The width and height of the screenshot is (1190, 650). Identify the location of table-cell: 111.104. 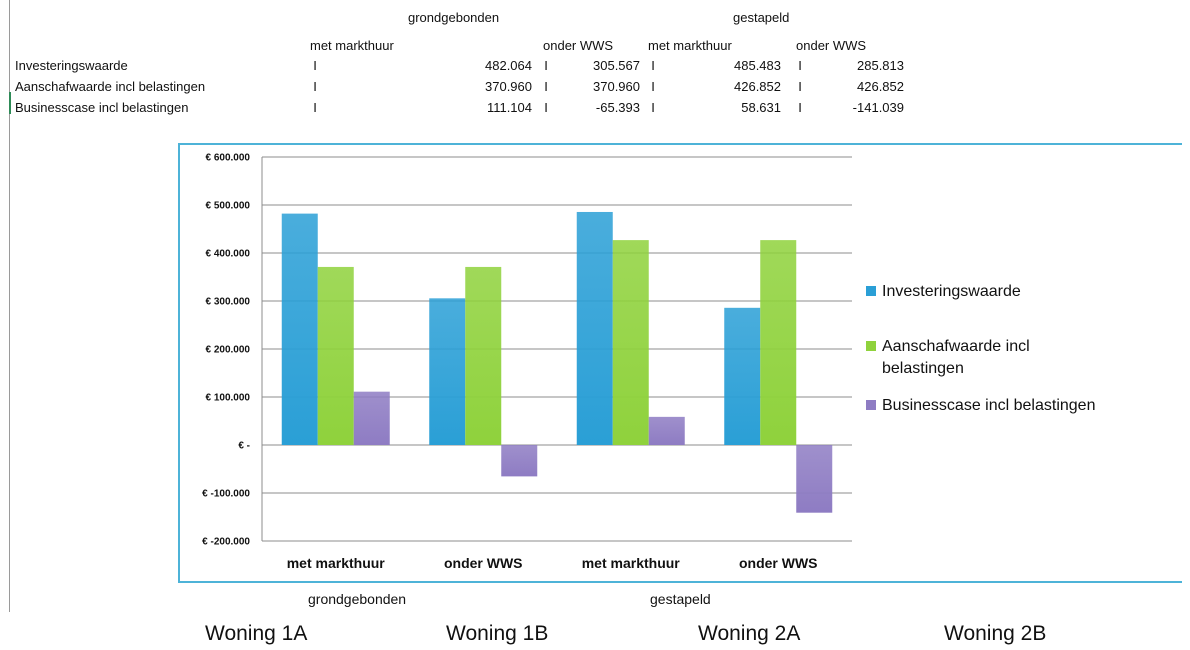
(509, 107).